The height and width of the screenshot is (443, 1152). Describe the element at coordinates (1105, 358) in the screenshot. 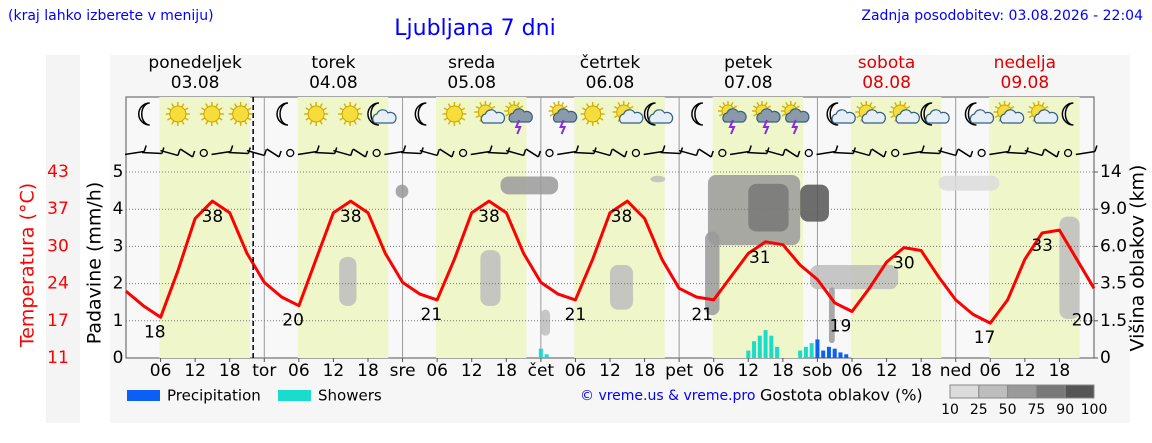

I see `y2-tick-label: 0` at that location.